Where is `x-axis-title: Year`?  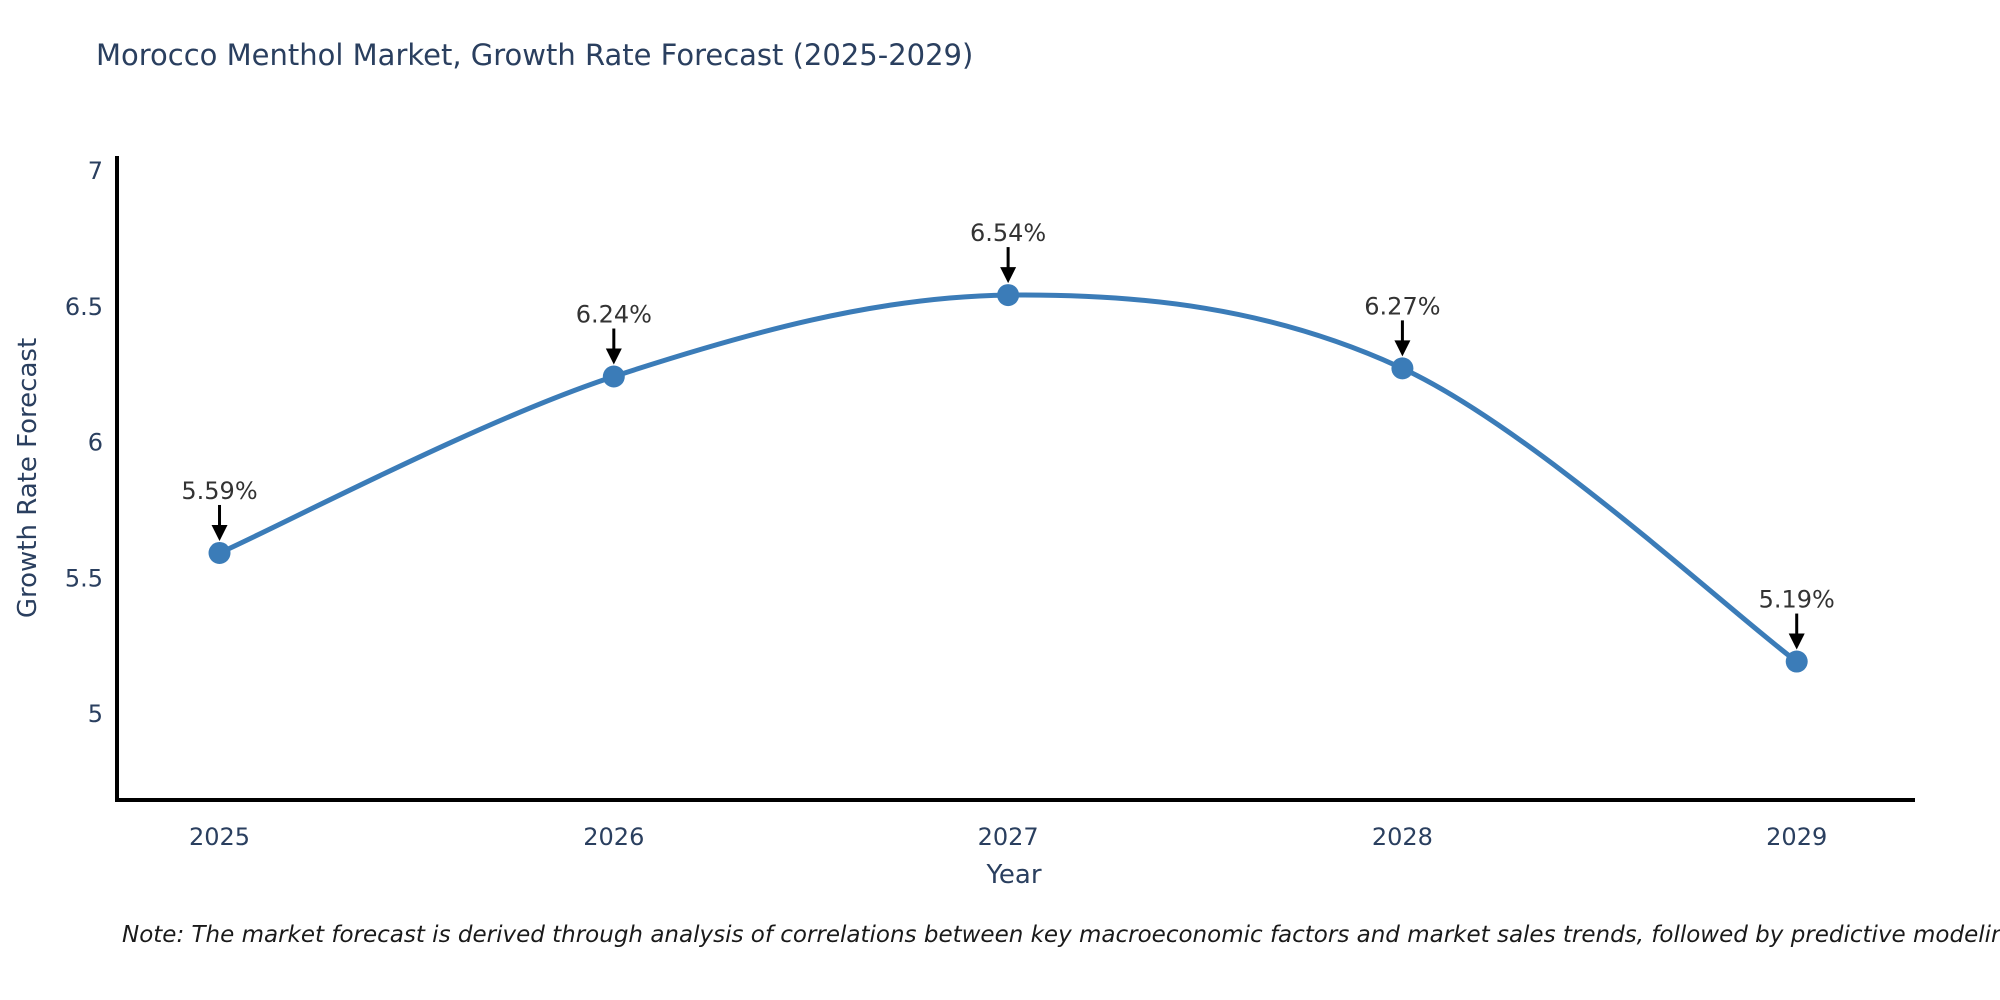 x-axis-title: Year is located at coordinates (1014, 875).